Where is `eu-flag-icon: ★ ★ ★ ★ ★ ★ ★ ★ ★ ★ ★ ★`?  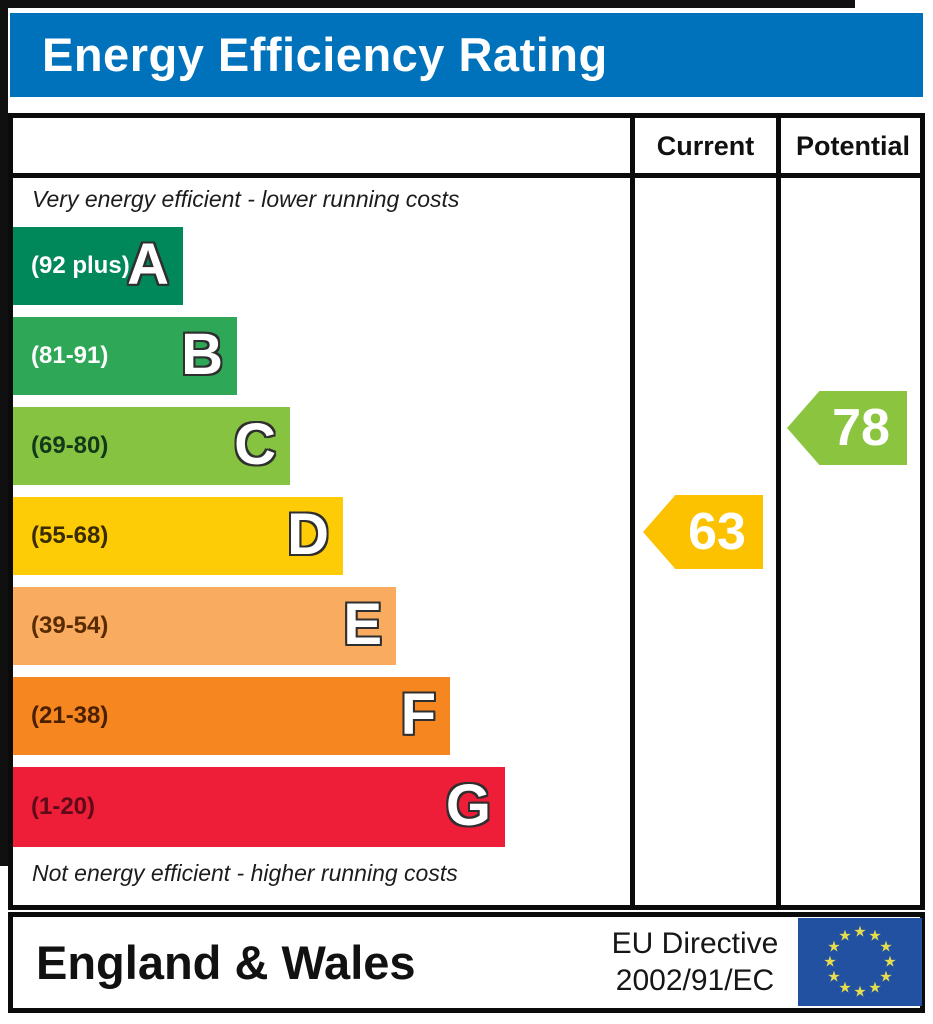 eu-flag-icon: ★ ★ ★ ★ ★ ★ ★ ★ ★ ★ ★ ★ is located at coordinates (860, 962).